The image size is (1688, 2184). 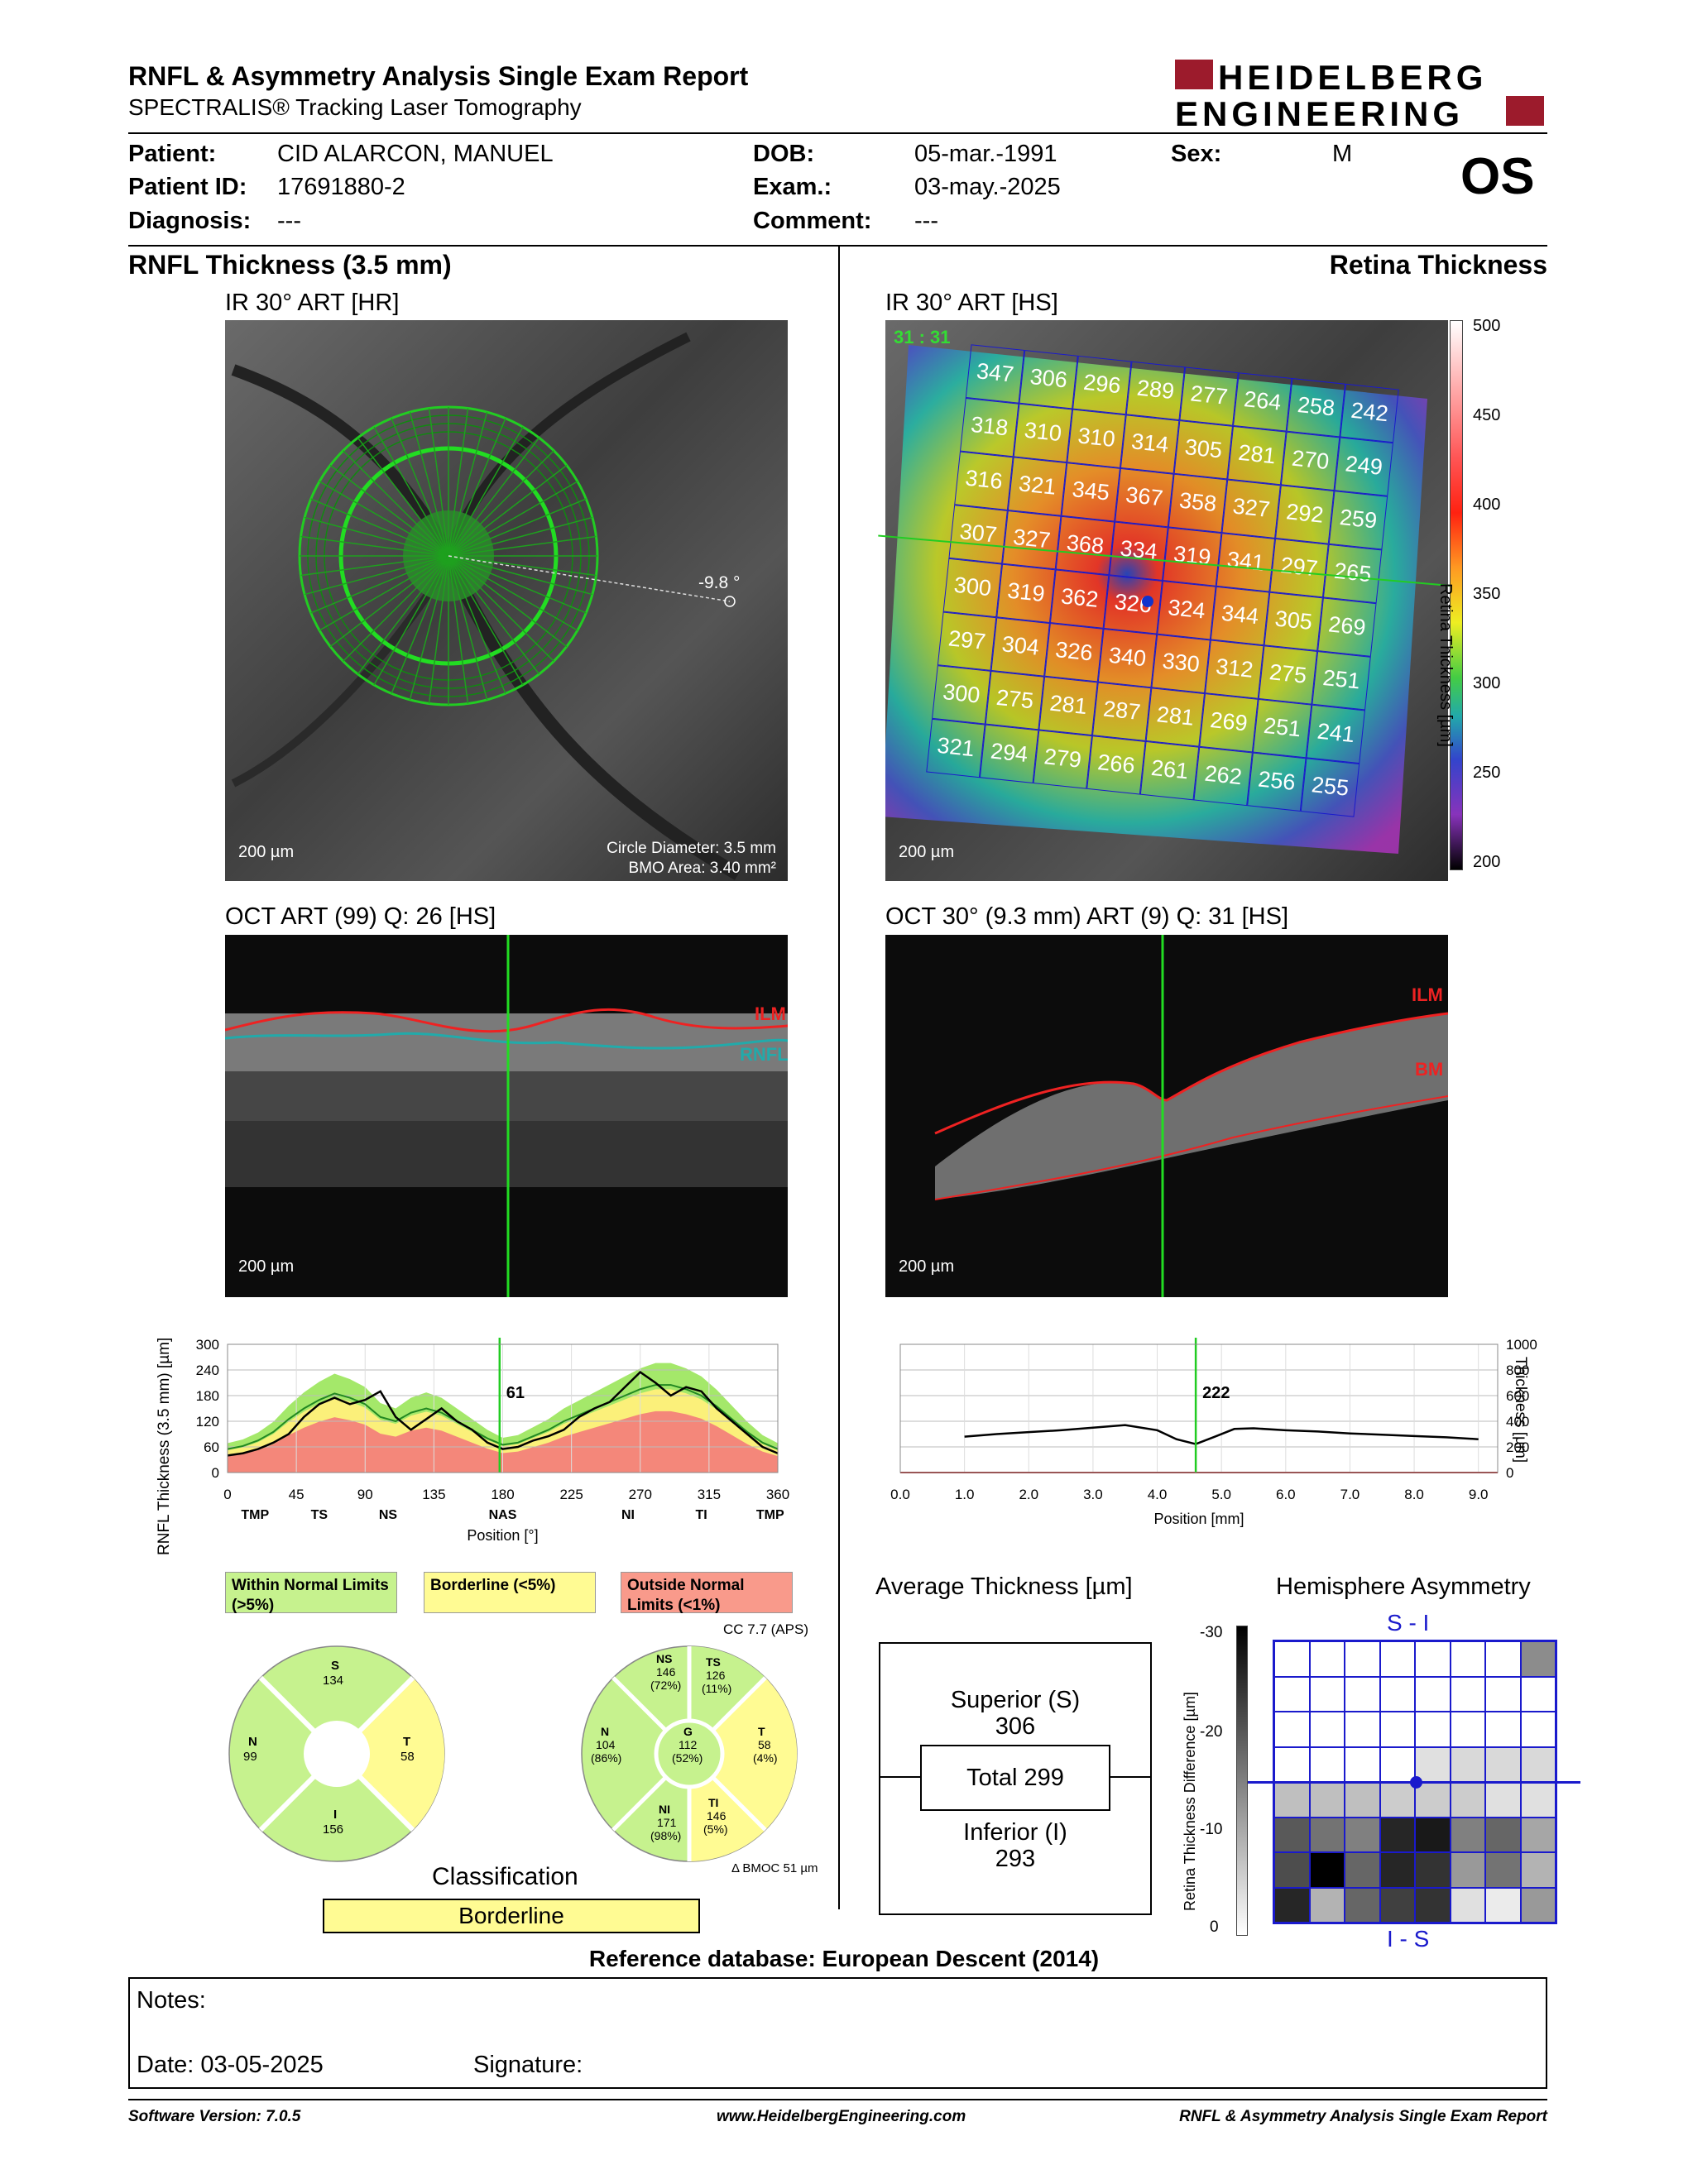 What do you see at coordinates (510, 1592) in the screenshot?
I see `legend-borderline: Borderline (<5%)` at bounding box center [510, 1592].